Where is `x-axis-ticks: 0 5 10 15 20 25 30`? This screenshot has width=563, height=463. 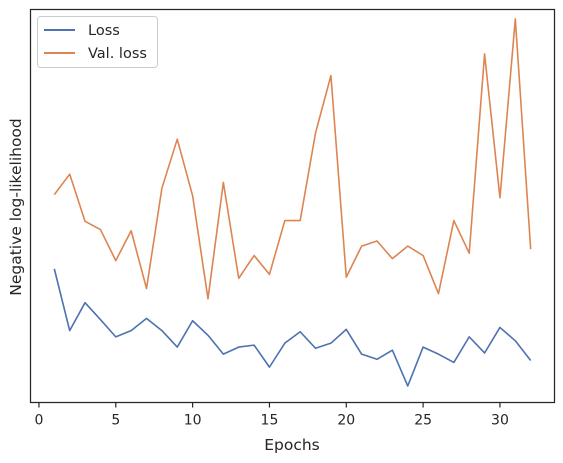
x-axis-ticks: 0 5 10 15 20 25 30 is located at coordinates (271, 415).